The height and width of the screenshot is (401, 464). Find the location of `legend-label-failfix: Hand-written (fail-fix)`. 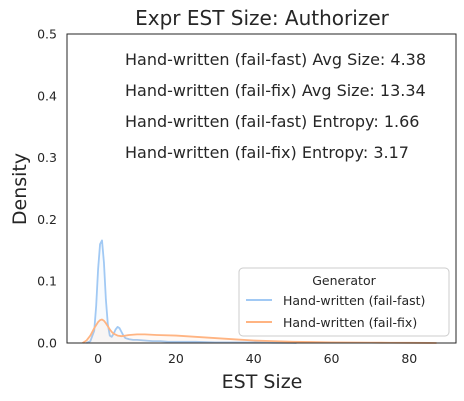

legend-label-failfix: Hand-written (fail-fix) is located at coordinates (350, 322).